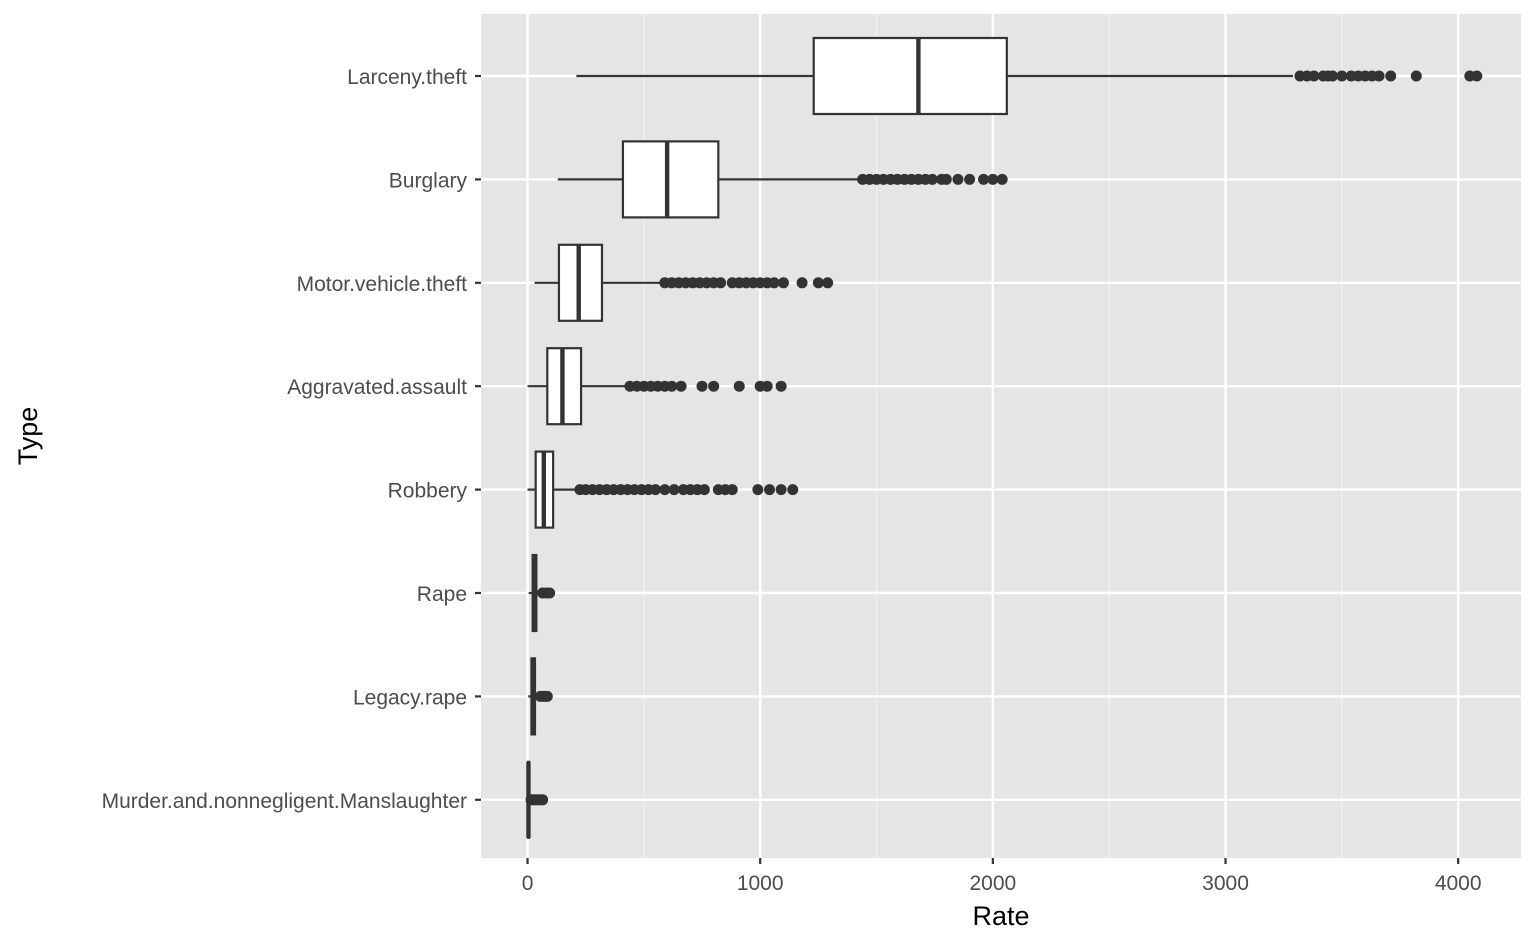 This screenshot has height=940, width=1536. I want to click on box-Murder.and.nonnegligent.Manslaughter, so click(537, 799).